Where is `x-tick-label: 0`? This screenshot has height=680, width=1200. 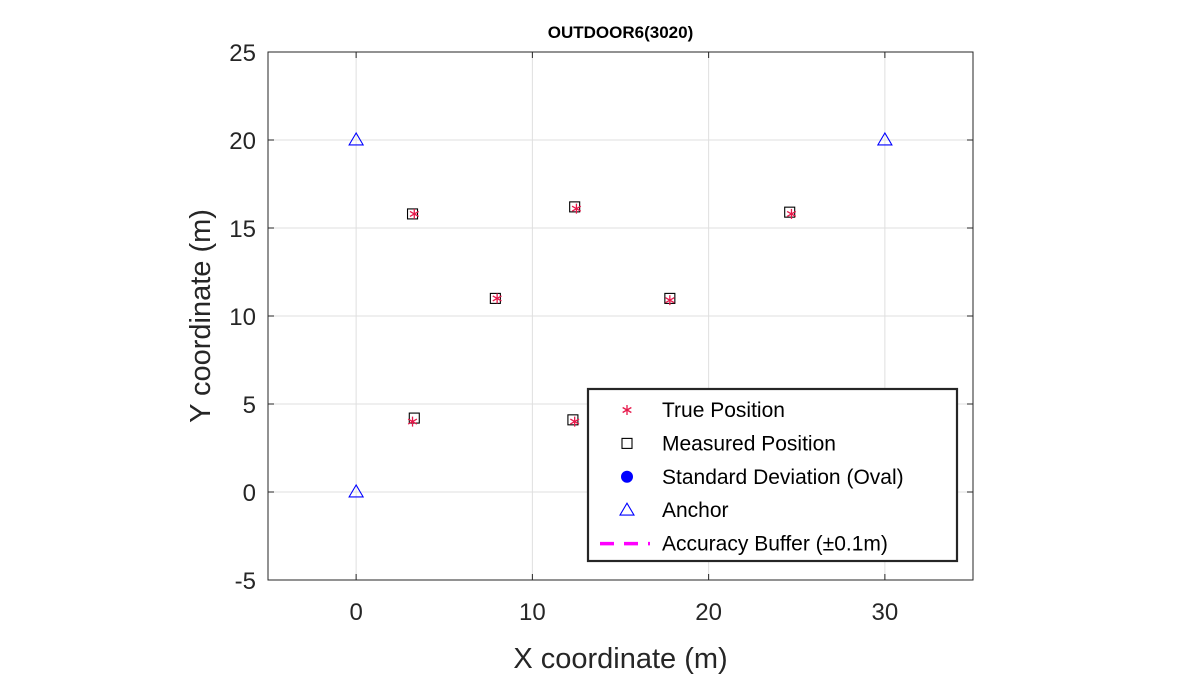
x-tick-label: 0 is located at coordinates (355, 612).